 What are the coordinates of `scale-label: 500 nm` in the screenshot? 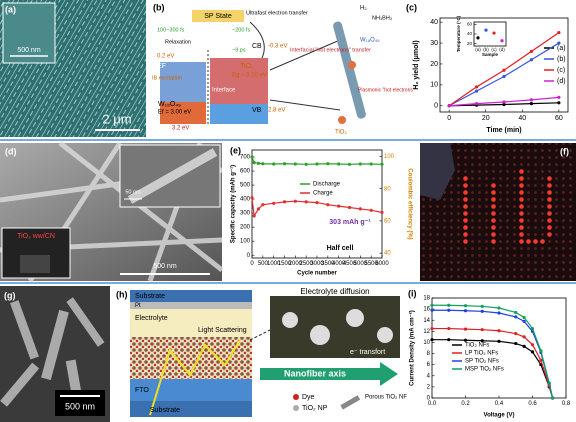 It's located at (165, 266).